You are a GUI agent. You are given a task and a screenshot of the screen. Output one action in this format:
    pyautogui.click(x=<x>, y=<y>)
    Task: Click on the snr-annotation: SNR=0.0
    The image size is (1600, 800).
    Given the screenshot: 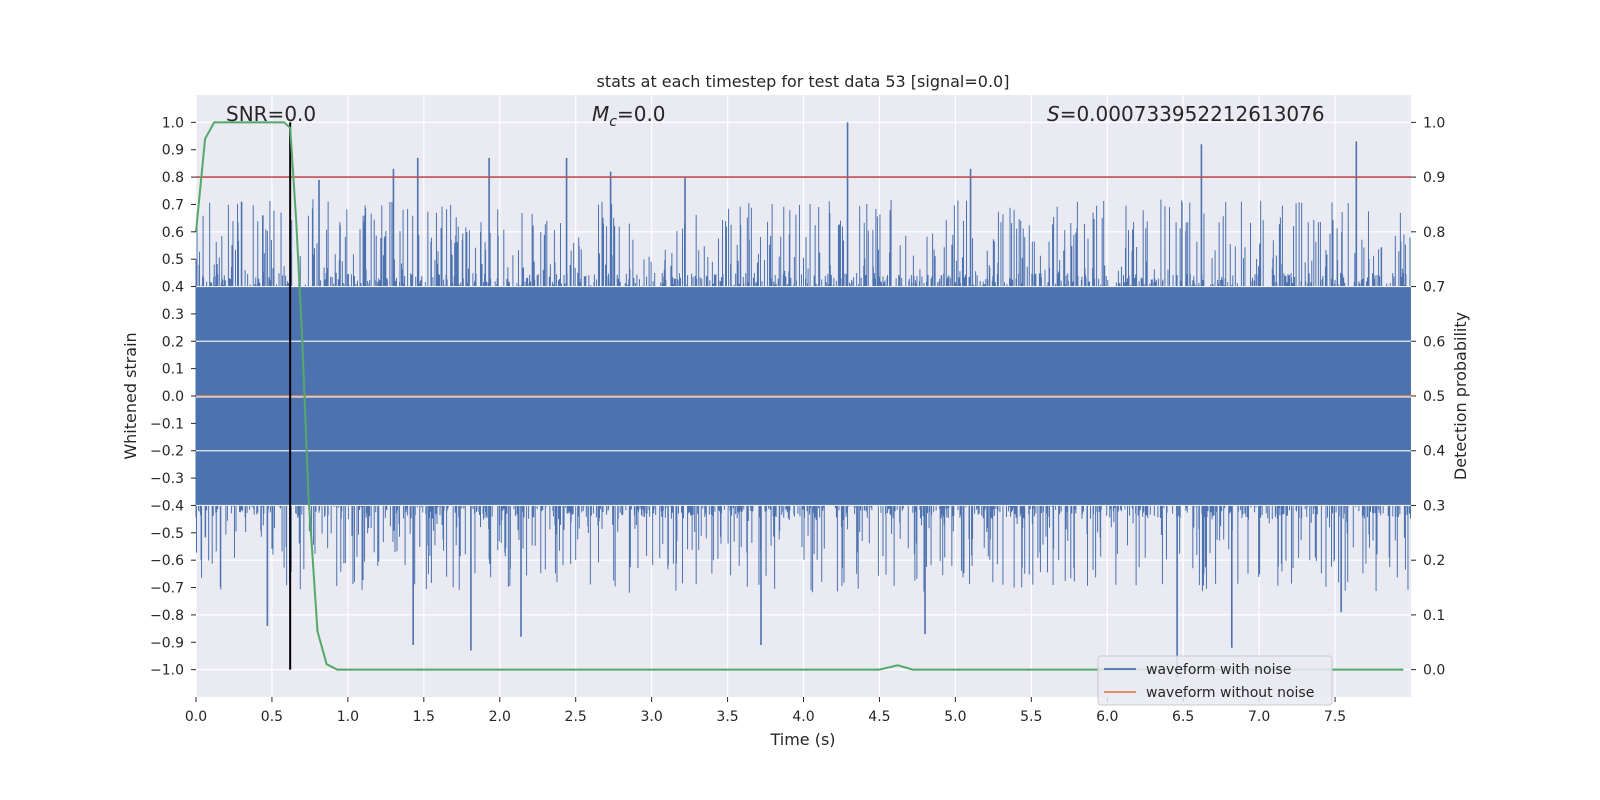 What is the action you would take?
    pyautogui.click(x=271, y=114)
    